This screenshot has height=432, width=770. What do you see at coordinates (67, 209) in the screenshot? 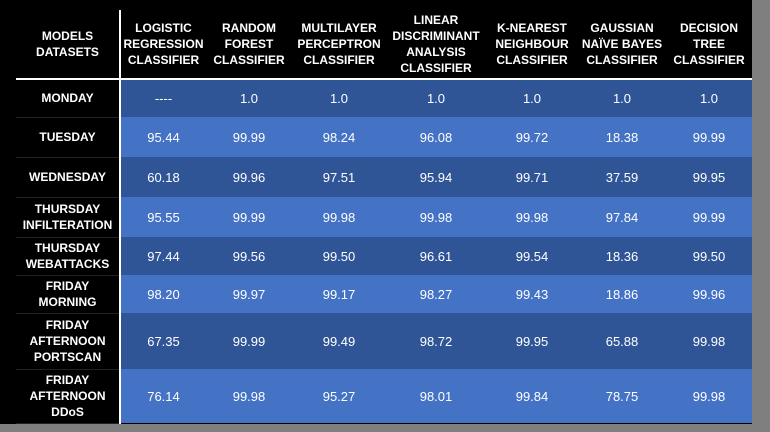
I see `row-label-line: THURSDAY` at bounding box center [67, 209].